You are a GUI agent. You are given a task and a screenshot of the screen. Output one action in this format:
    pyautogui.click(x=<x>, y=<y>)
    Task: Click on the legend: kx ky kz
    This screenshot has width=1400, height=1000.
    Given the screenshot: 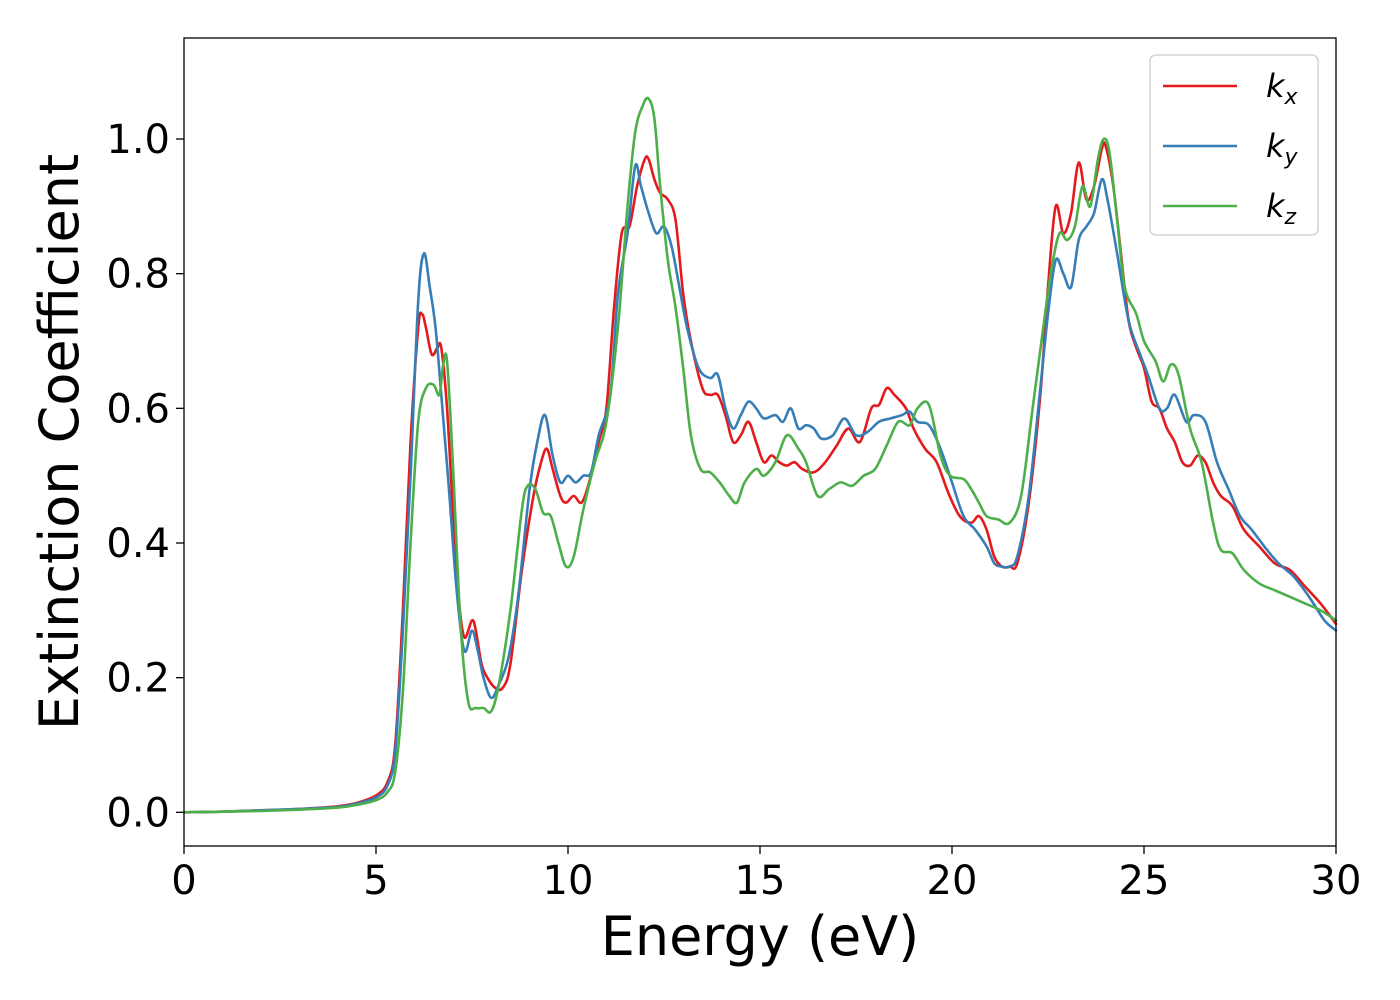 What is the action you would take?
    pyautogui.click(x=1234, y=145)
    